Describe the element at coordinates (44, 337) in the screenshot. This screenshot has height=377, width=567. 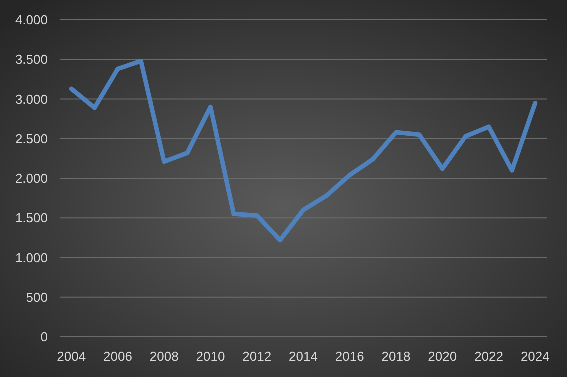
I see `y-tick-label: 0` at that location.